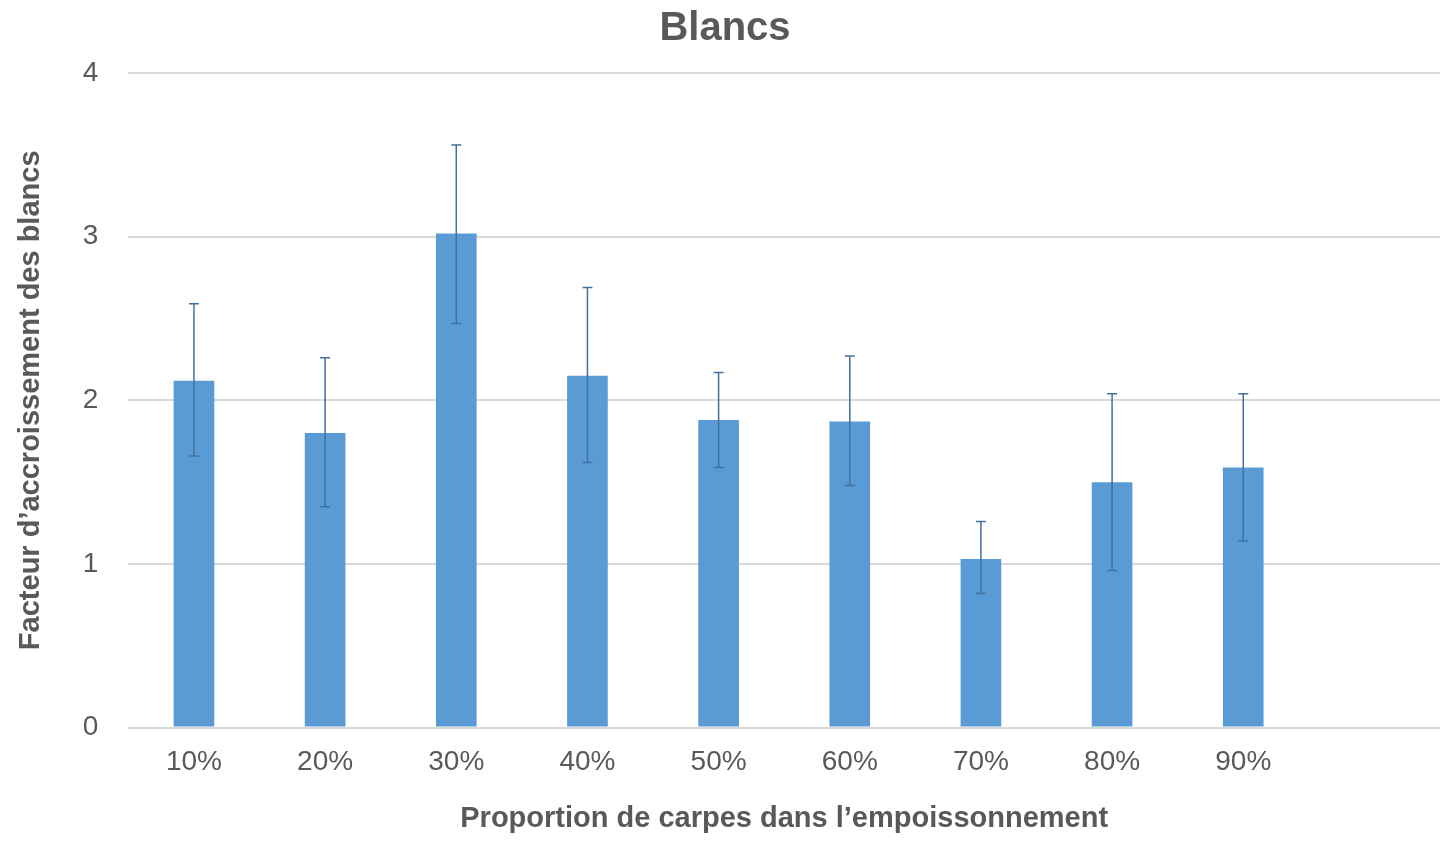 Image resolution: width=1440 pixels, height=845 pixels. What do you see at coordinates (980, 761) in the screenshot?
I see `x-tick-label: 70%` at bounding box center [980, 761].